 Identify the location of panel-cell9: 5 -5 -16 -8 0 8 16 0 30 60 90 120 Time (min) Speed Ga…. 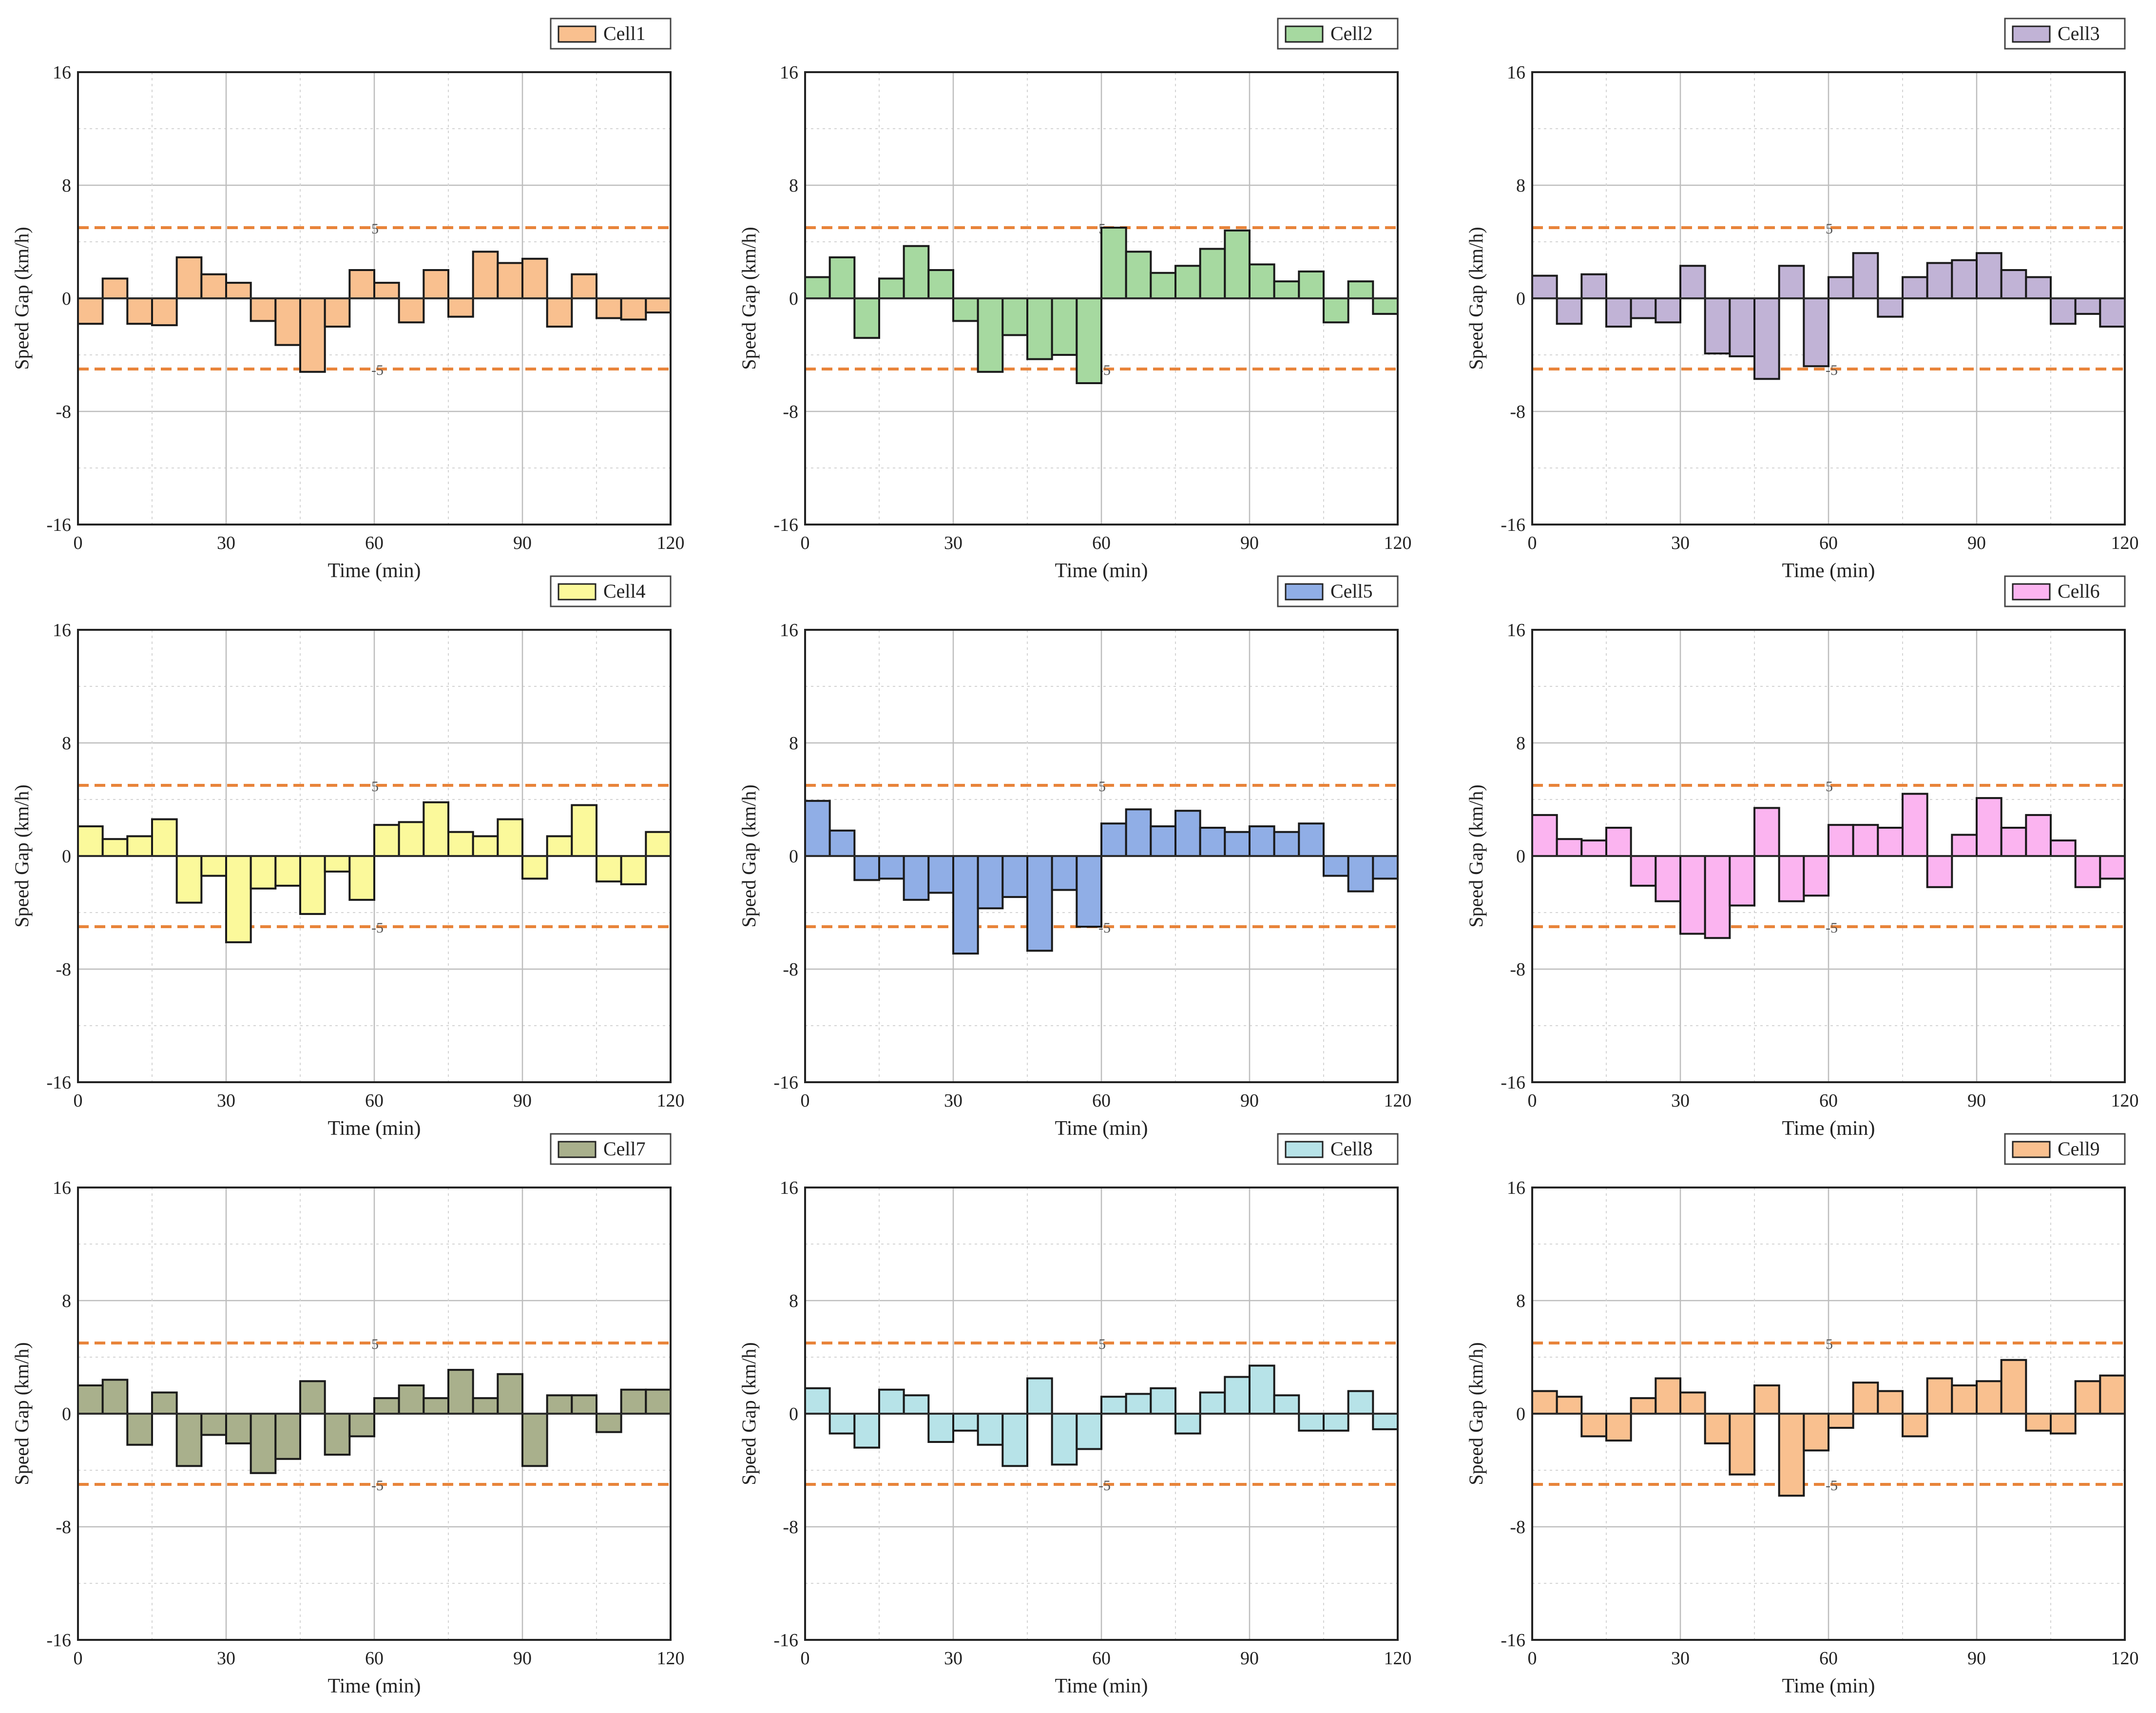
(1802, 1415).